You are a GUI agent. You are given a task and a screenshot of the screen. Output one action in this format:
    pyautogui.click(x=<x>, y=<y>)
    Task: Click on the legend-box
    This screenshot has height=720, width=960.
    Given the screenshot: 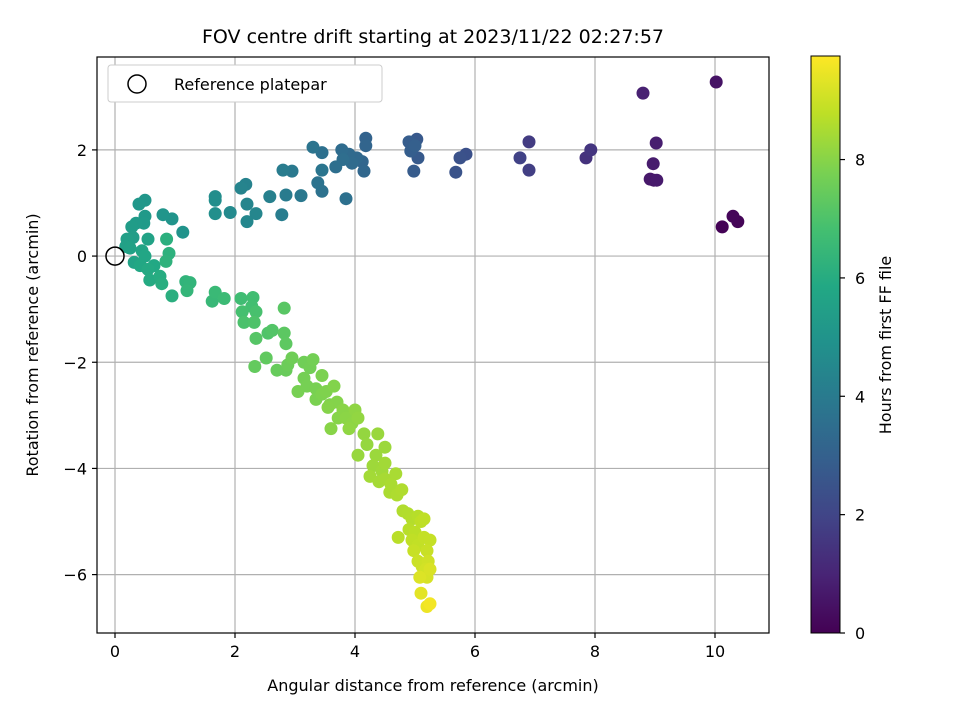 What is the action you would take?
    pyautogui.click(x=245, y=83)
    